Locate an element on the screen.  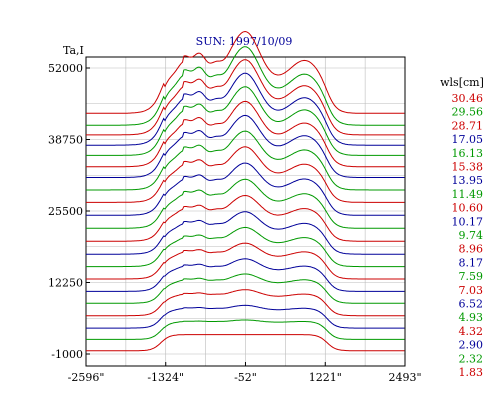
series-line-16.13 is located at coordinates (245, 121).